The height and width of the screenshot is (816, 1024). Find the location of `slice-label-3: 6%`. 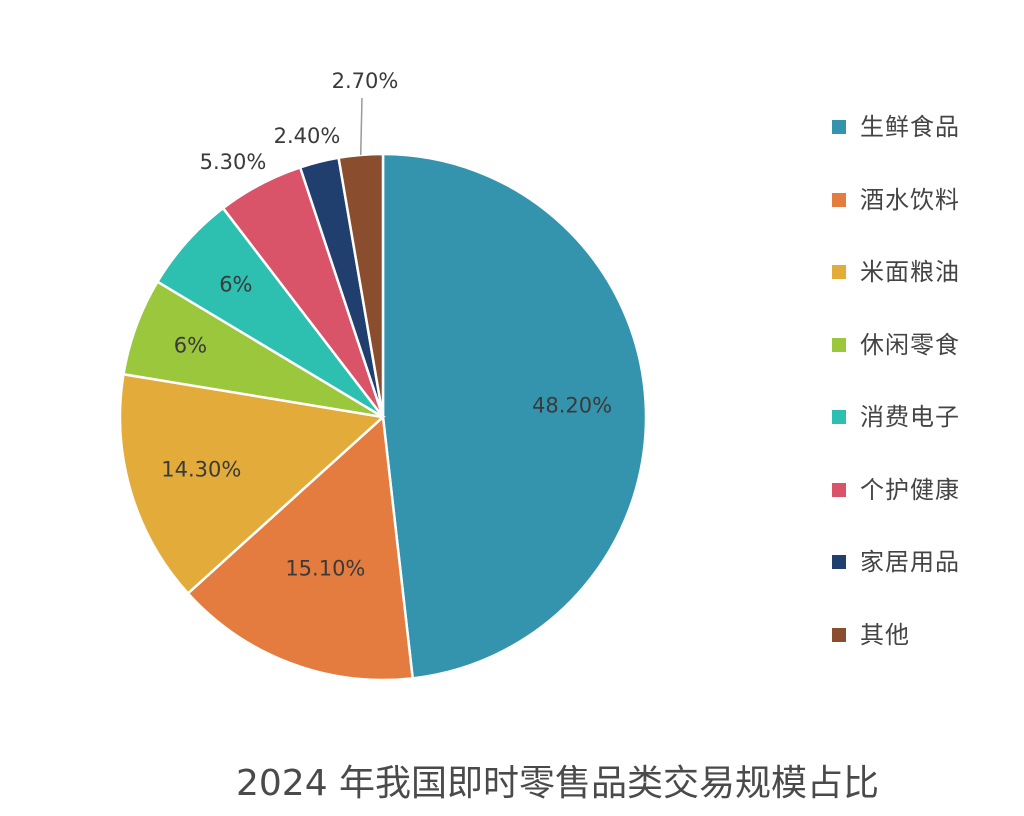

slice-label-3: 6% is located at coordinates (190, 345).